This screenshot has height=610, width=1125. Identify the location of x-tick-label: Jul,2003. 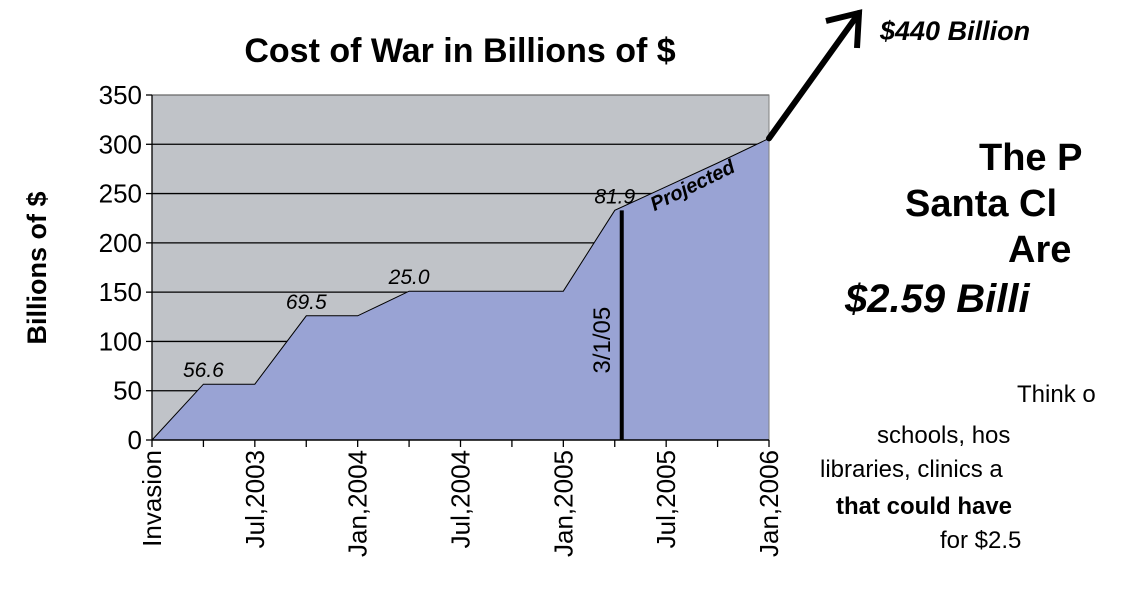
(255, 499).